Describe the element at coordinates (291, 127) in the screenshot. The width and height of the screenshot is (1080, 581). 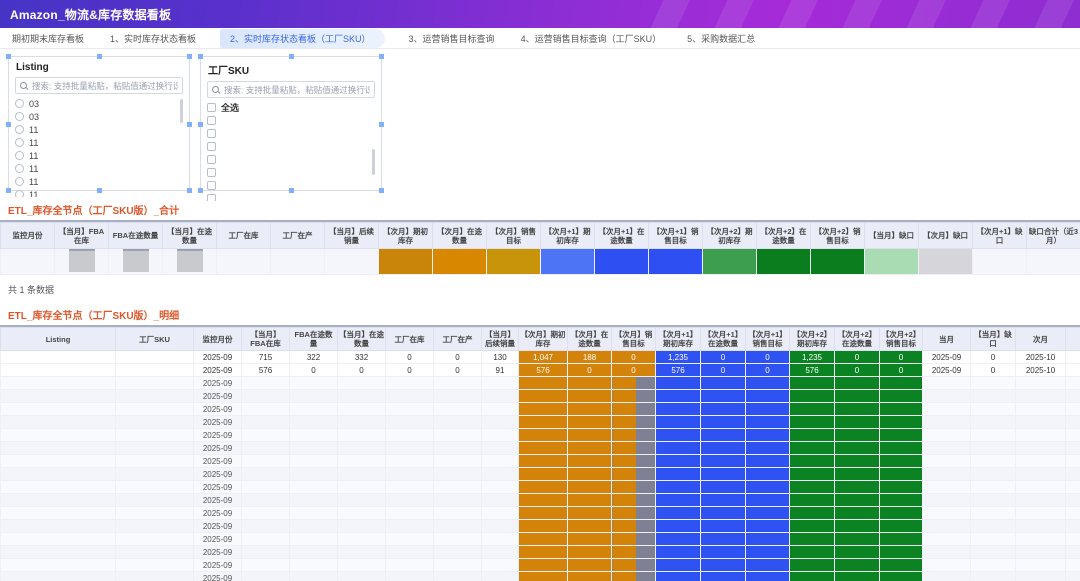
I see `factory-sku-filter-panel: 工厂SKU 全选` at that location.